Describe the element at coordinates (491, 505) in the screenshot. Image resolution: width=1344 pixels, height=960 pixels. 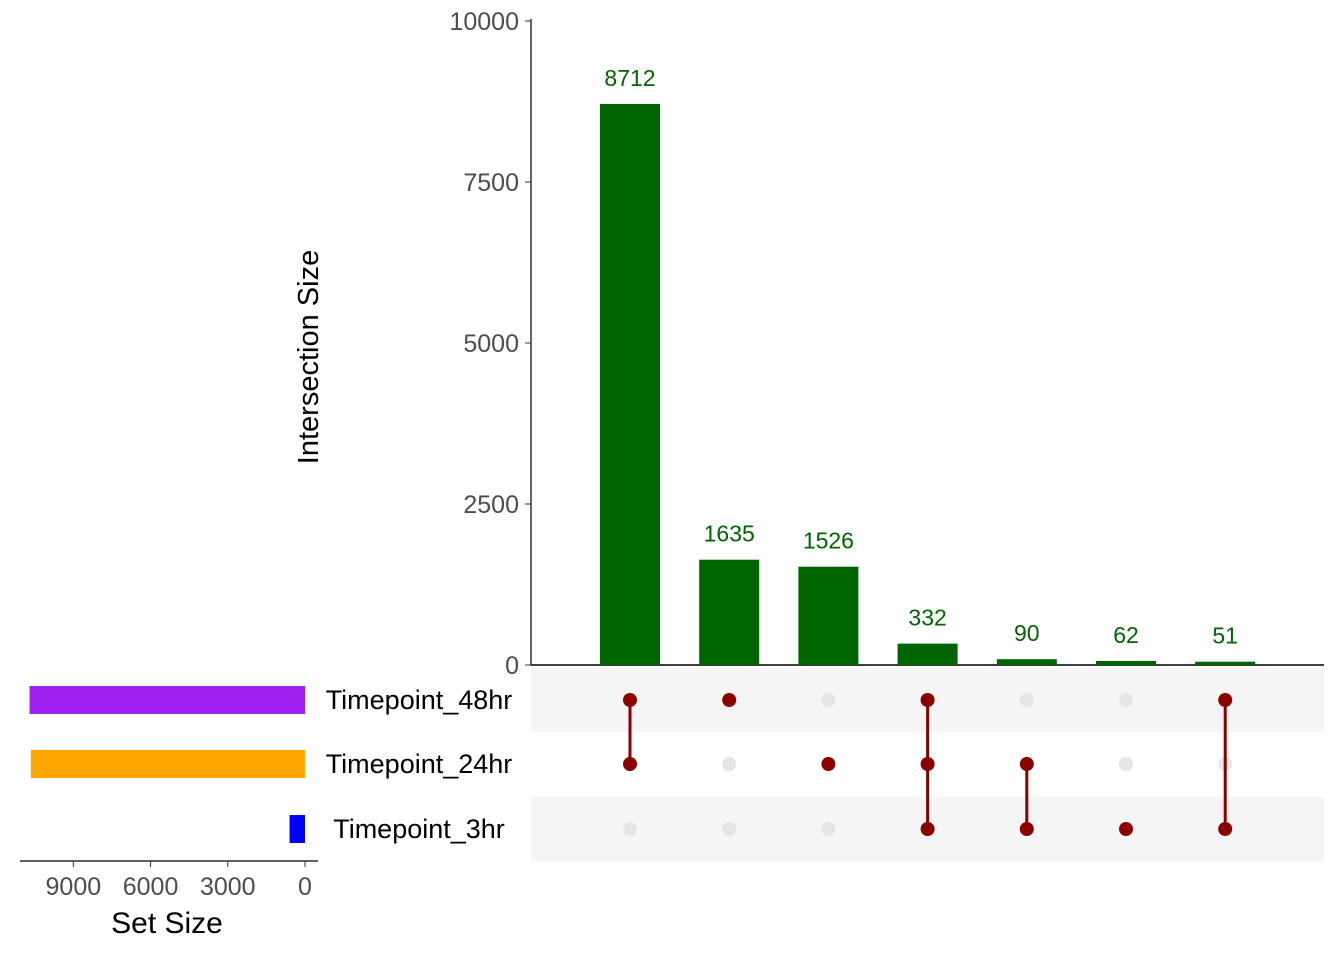
I see `y-tick-label: 2500` at that location.